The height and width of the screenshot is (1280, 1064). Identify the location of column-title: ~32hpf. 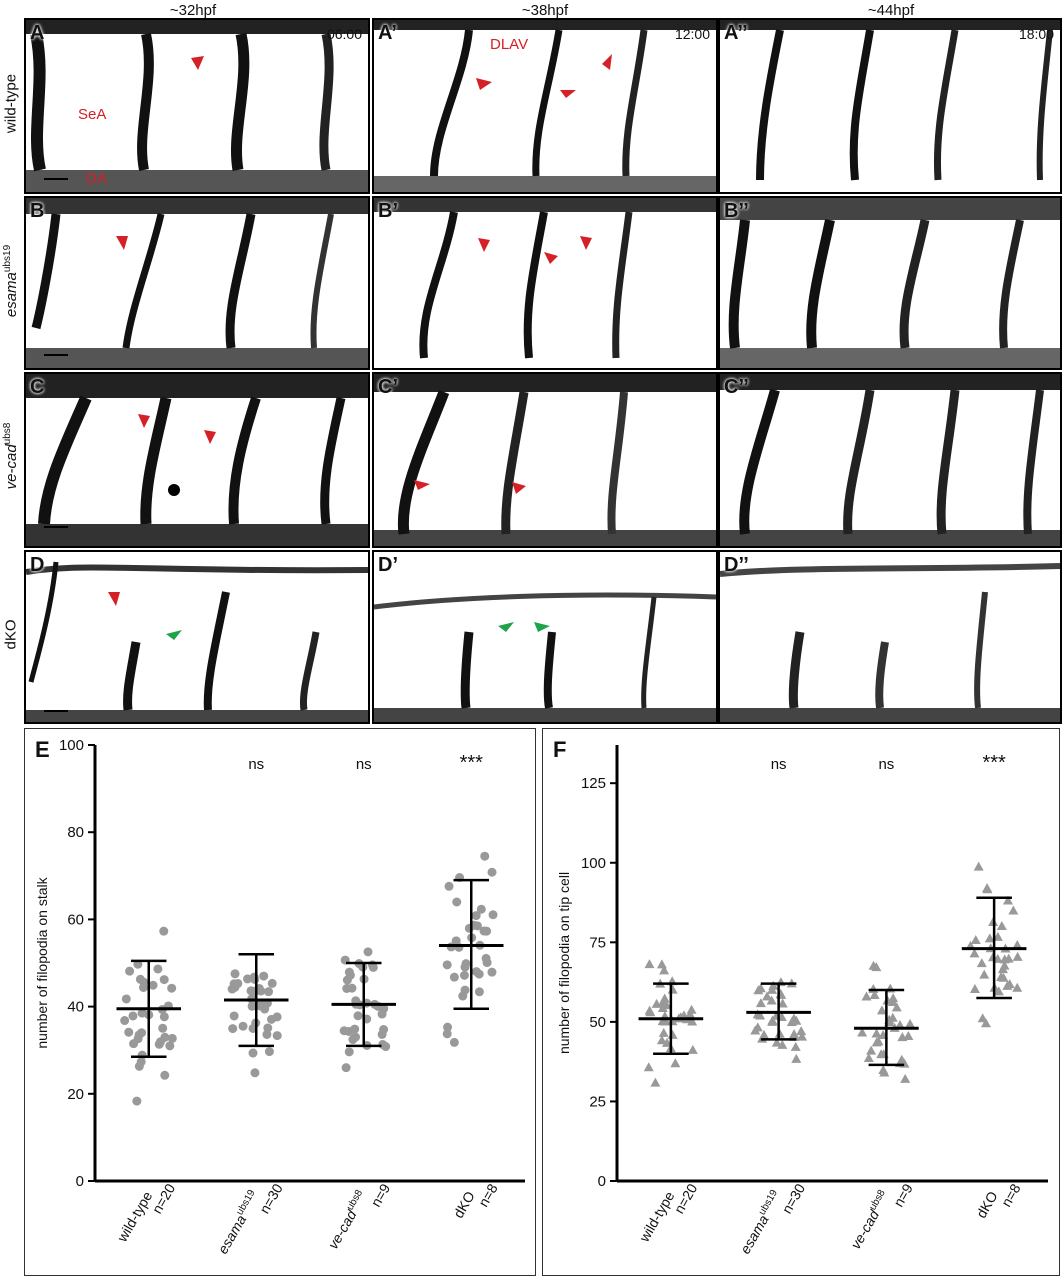
(193, 10).